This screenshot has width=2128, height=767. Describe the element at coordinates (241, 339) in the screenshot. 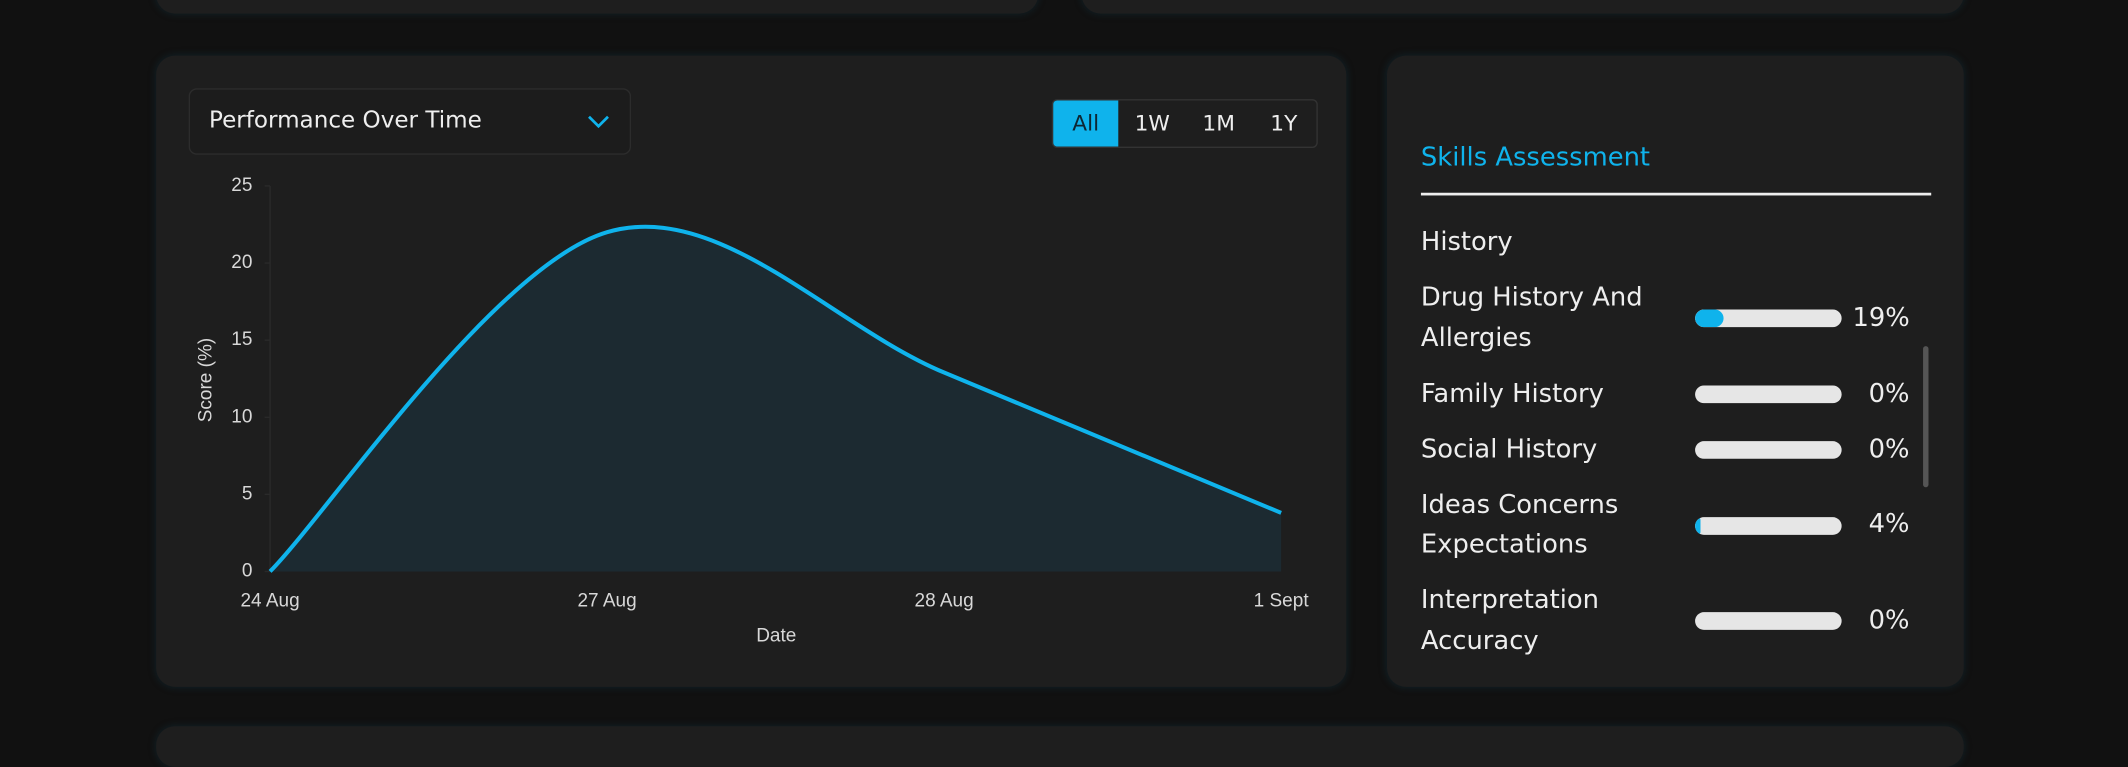

I see `y-tick-label: 15` at that location.